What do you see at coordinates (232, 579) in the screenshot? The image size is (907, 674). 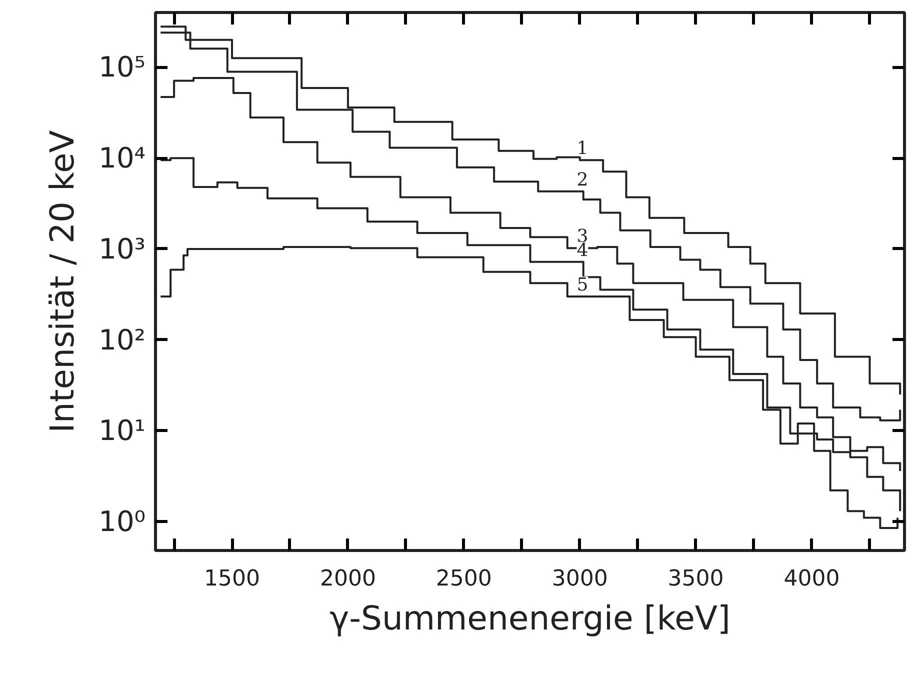 I see `x-tick-label: 1500` at bounding box center [232, 579].